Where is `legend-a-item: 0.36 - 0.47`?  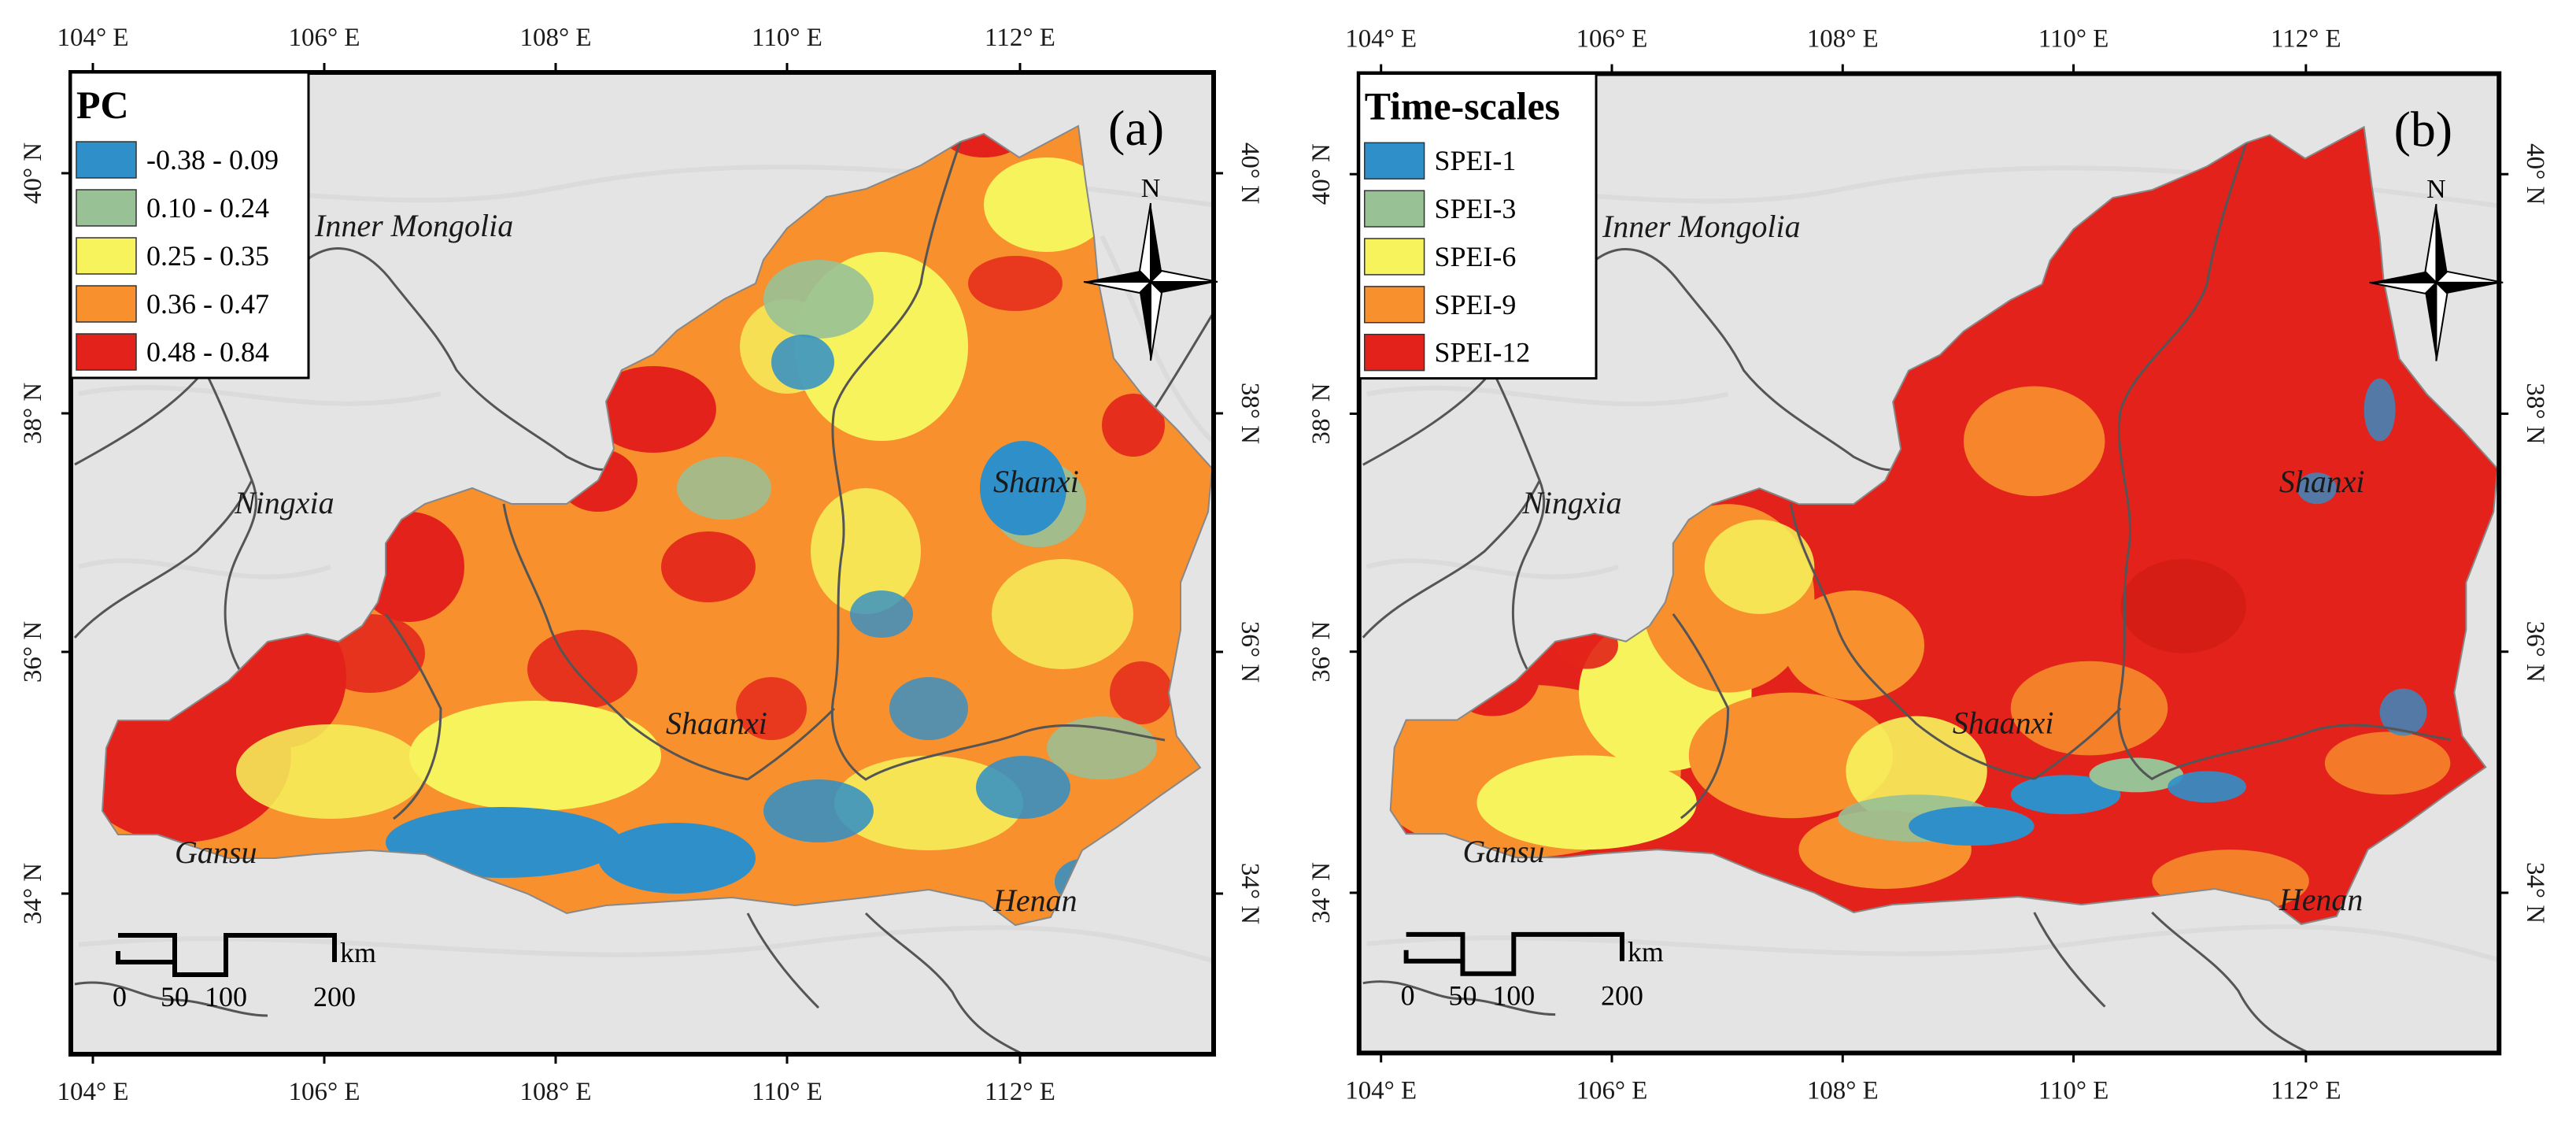 legend-a-item: 0.36 - 0.47 is located at coordinates (207, 304).